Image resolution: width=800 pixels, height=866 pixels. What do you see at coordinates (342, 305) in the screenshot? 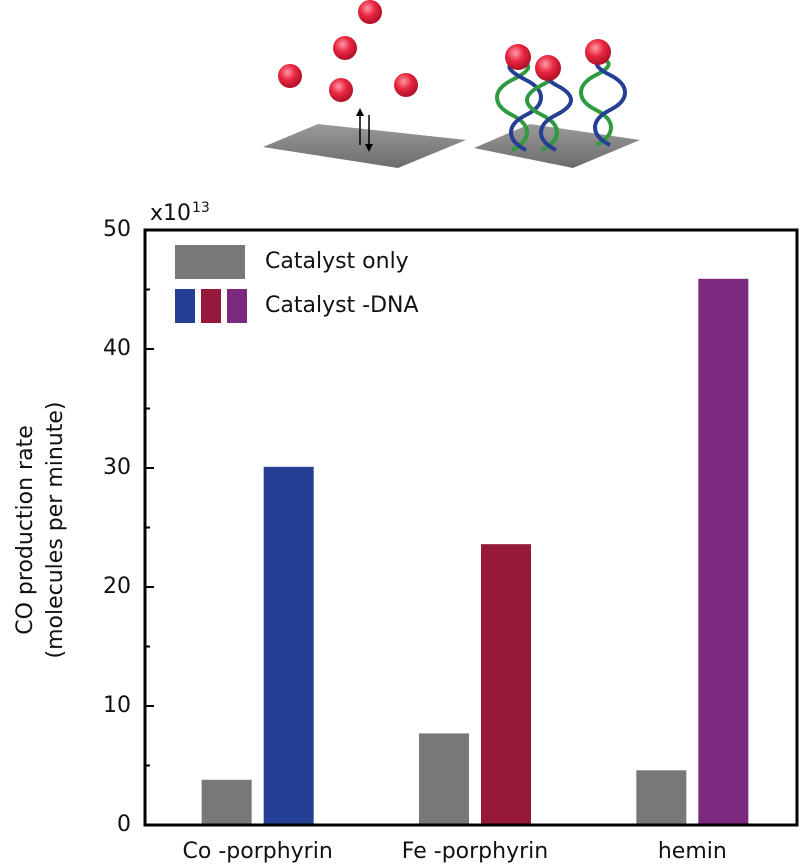
I see `legend-label: Catalyst -DNA` at bounding box center [342, 305].